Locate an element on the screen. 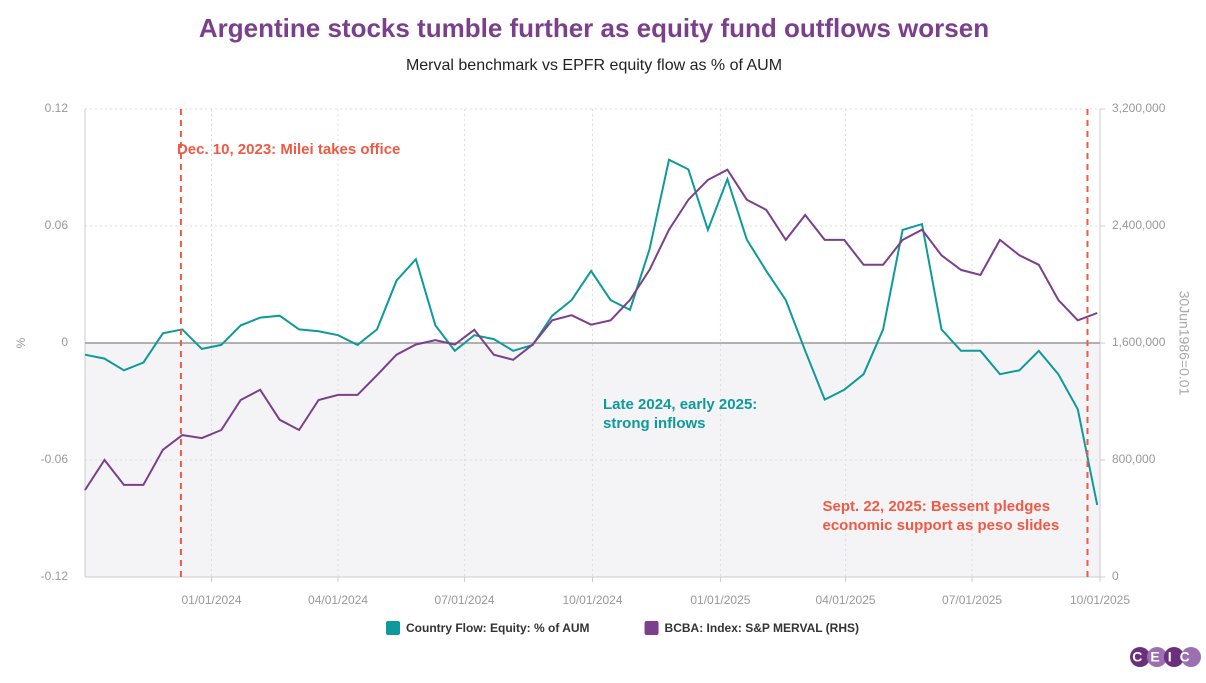 The width and height of the screenshot is (1206, 683). y-tick-label: 0.12 is located at coordinates (57, 108).